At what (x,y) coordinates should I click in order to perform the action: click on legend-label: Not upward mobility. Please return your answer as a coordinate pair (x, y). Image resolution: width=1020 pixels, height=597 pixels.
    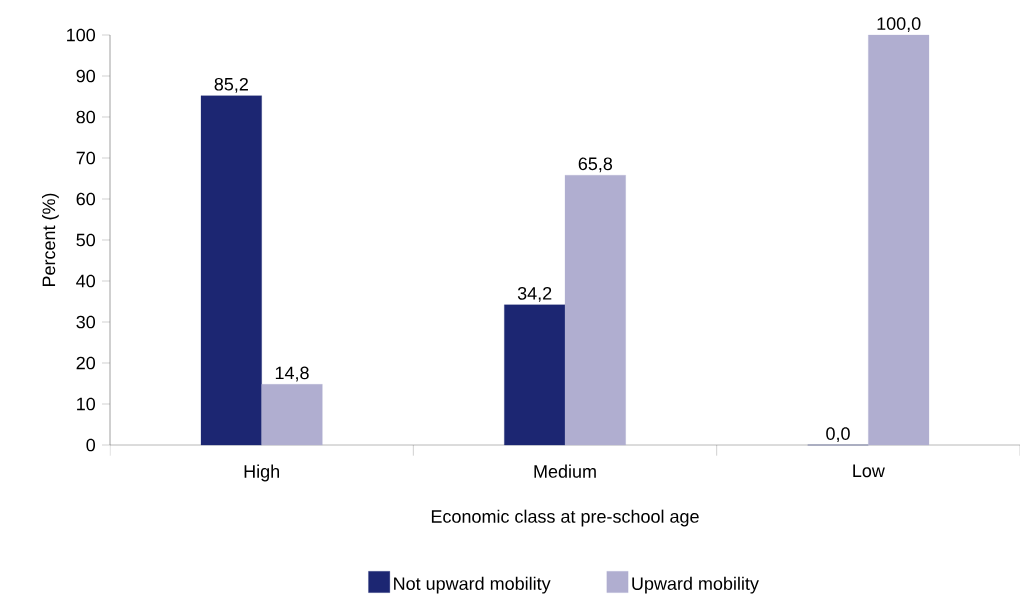
    Looking at the image, I should click on (472, 585).